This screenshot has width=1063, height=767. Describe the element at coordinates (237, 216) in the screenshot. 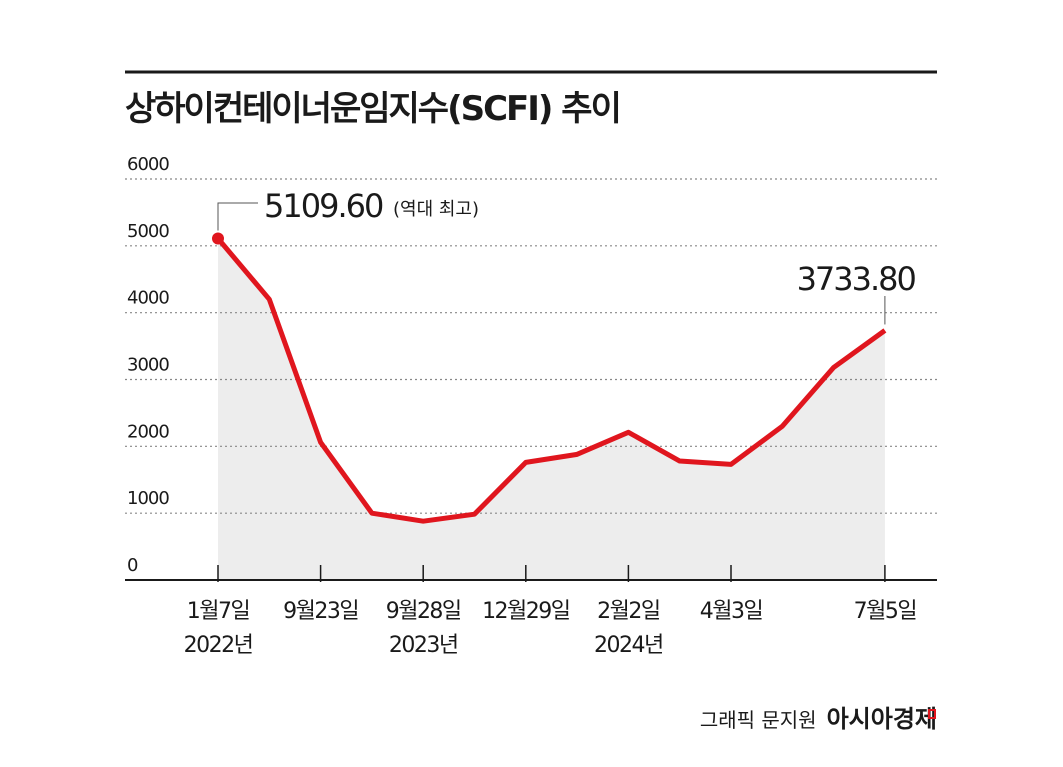

I see `leader-line` at that location.